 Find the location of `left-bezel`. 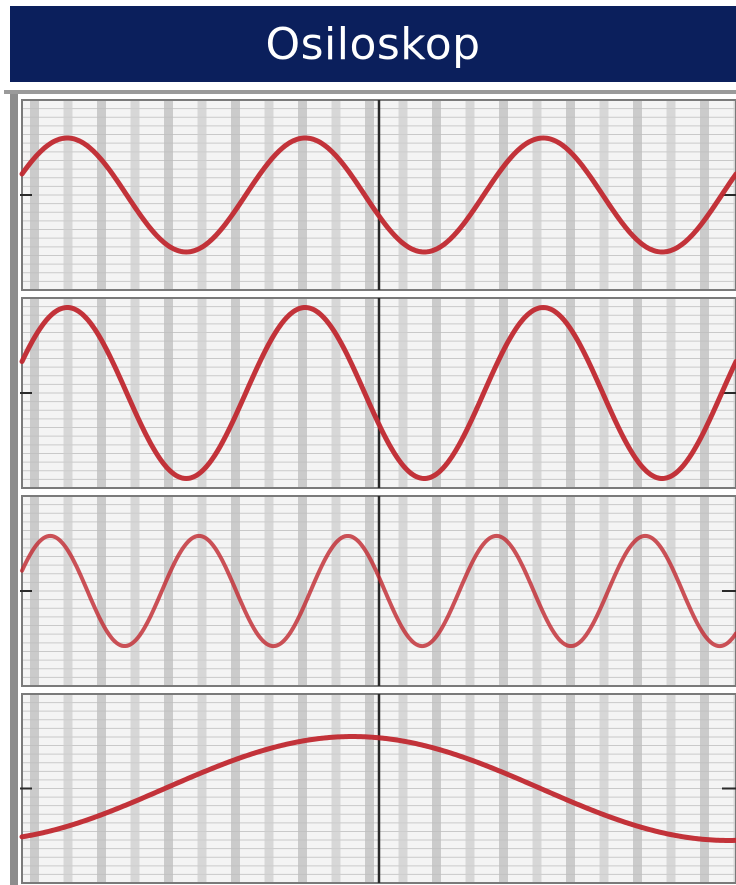

left-bezel is located at coordinates (14, 488).